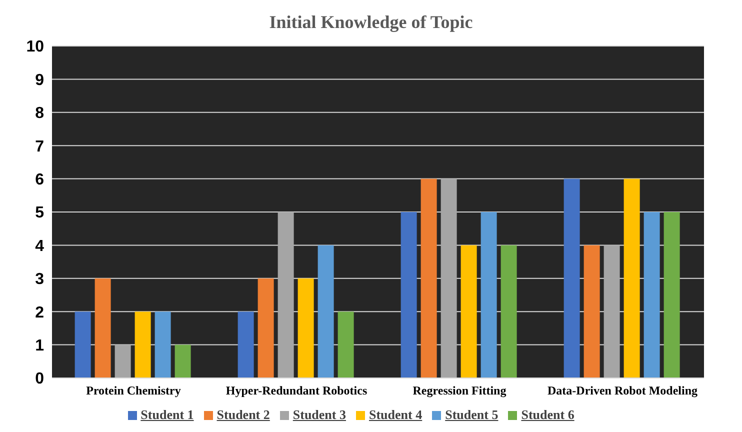 This screenshot has height=432, width=742. Describe the element at coordinates (243, 414) in the screenshot. I see `legend-label: Student 2` at that location.